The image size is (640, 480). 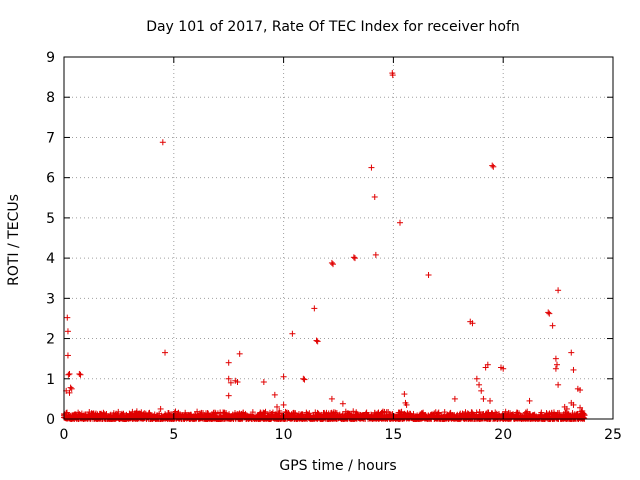 I want to click on x-tick-label: 20, so click(x=503, y=435).